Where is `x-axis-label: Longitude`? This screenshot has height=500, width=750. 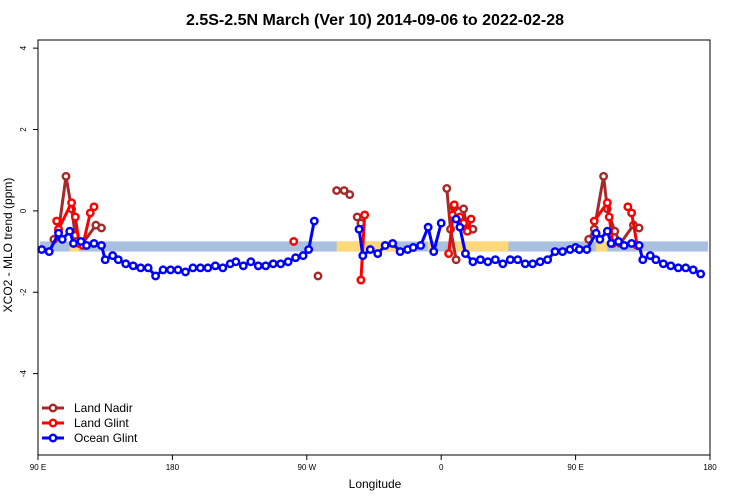
x-axis-label: Longitude is located at coordinates (375, 484).